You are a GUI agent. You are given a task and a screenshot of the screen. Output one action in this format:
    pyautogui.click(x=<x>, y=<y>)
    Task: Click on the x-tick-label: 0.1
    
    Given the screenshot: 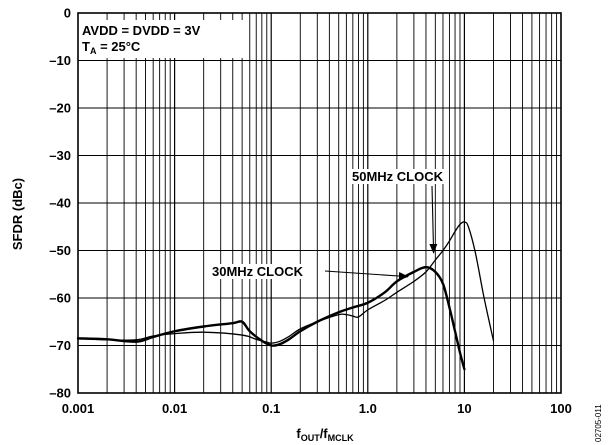 What is the action you would take?
    pyautogui.click(x=271, y=408)
    